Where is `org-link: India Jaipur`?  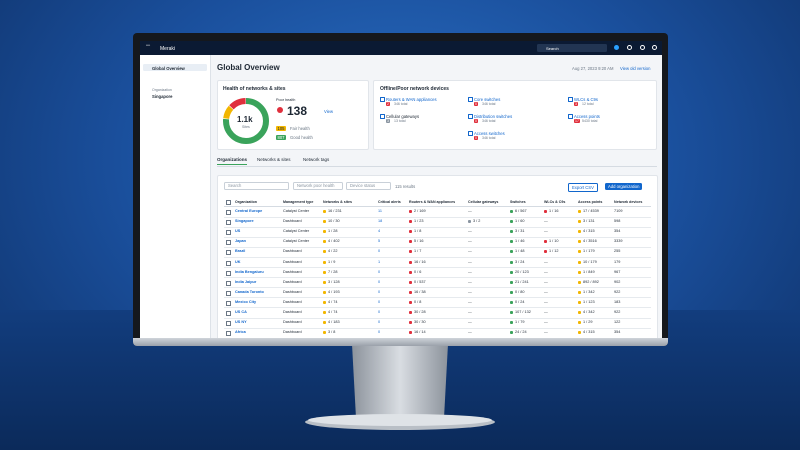
org-link: India Jaipur is located at coordinates (246, 281).